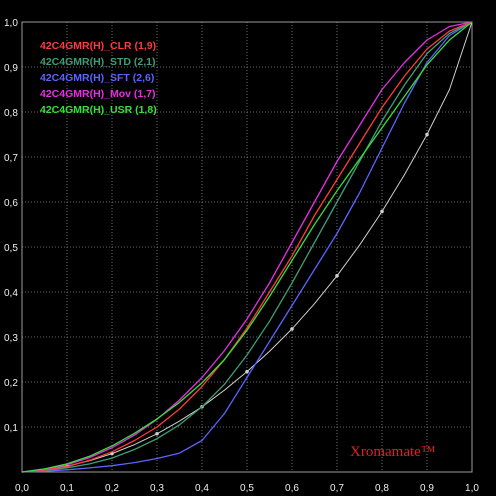 The image size is (496, 496). I want to click on legend-entry-3: 42C4GMR(H)_SFT (2,6), so click(97, 78).